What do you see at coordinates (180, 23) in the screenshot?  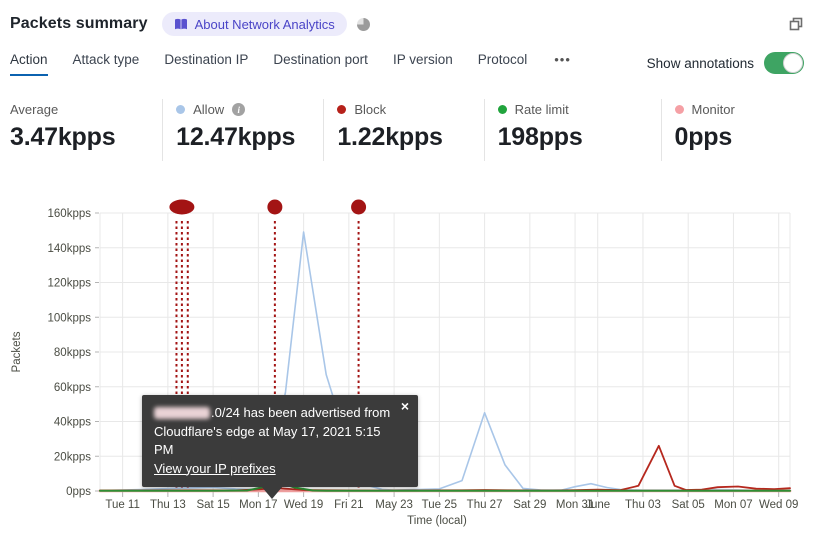 I see `book-icon` at bounding box center [180, 23].